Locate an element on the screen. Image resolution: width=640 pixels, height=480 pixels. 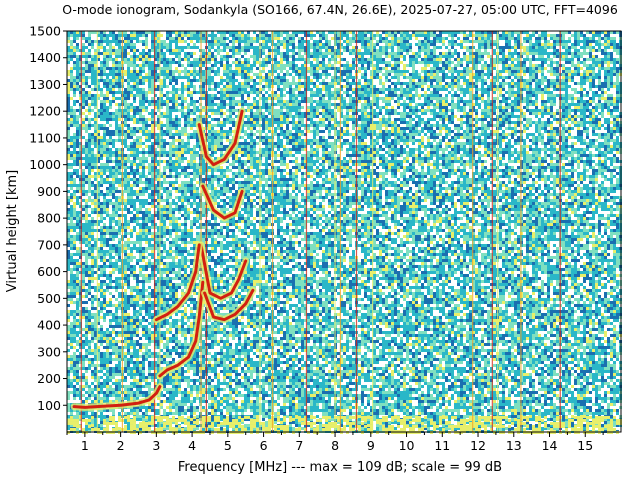
y-tick-label: 500 is located at coordinates (49, 298).